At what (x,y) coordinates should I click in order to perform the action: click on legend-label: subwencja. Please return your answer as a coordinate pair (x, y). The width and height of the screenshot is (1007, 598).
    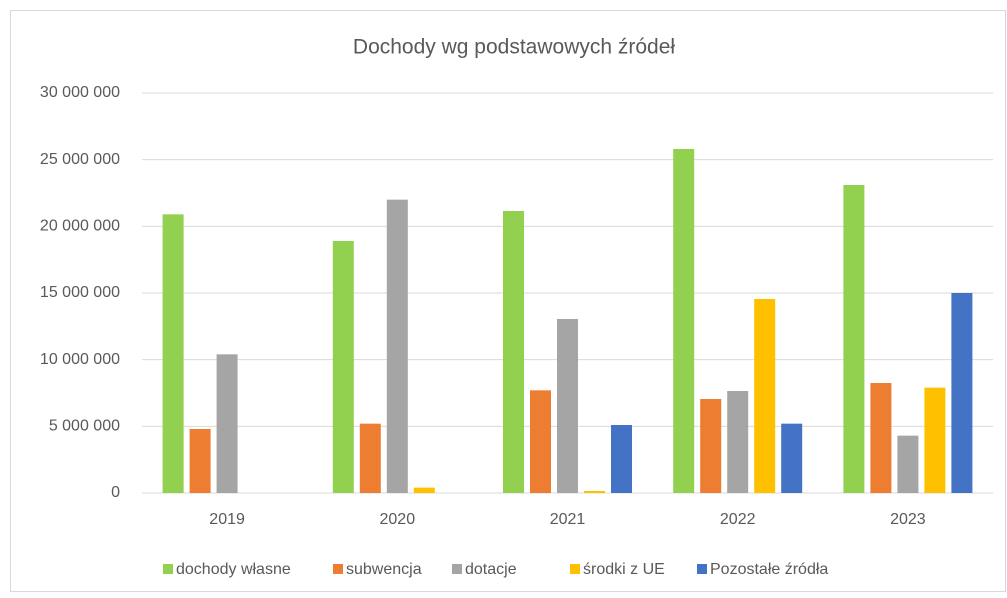
    Looking at the image, I should click on (384, 569).